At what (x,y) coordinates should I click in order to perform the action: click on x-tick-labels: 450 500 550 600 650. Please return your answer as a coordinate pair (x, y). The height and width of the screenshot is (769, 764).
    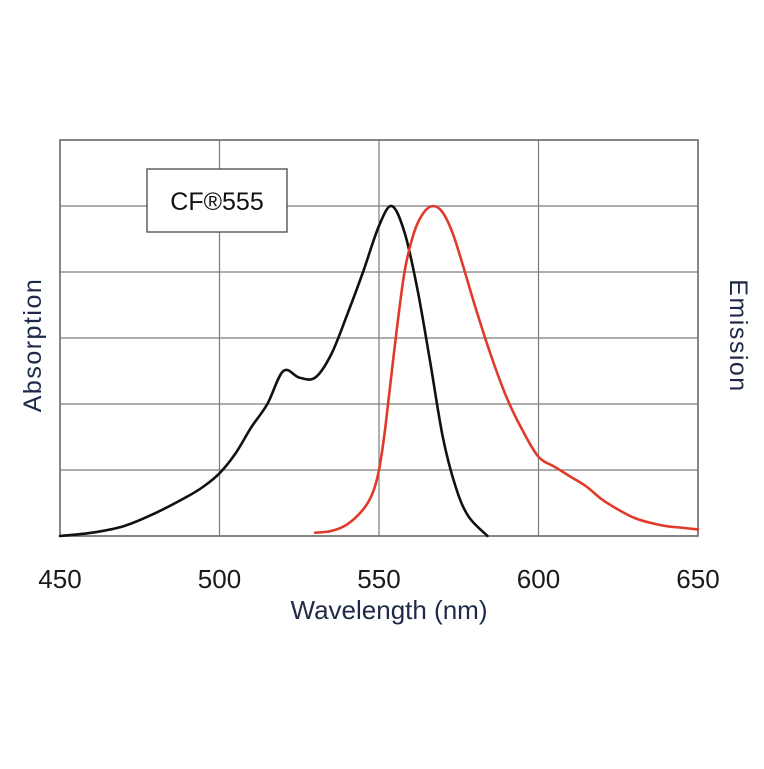
    Looking at the image, I should click on (378, 579).